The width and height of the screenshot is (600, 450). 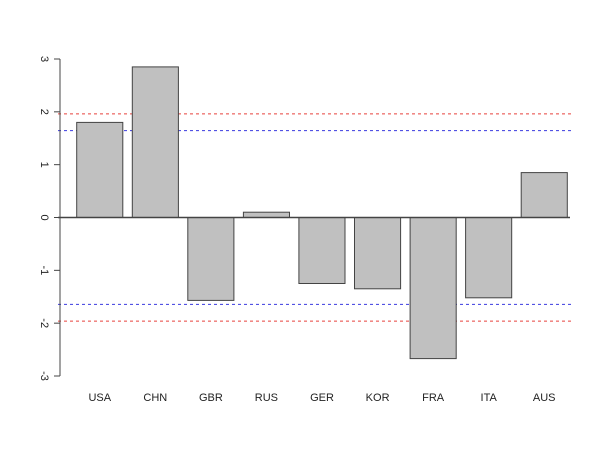 I want to click on y-tick-label: 3, so click(x=44, y=59).